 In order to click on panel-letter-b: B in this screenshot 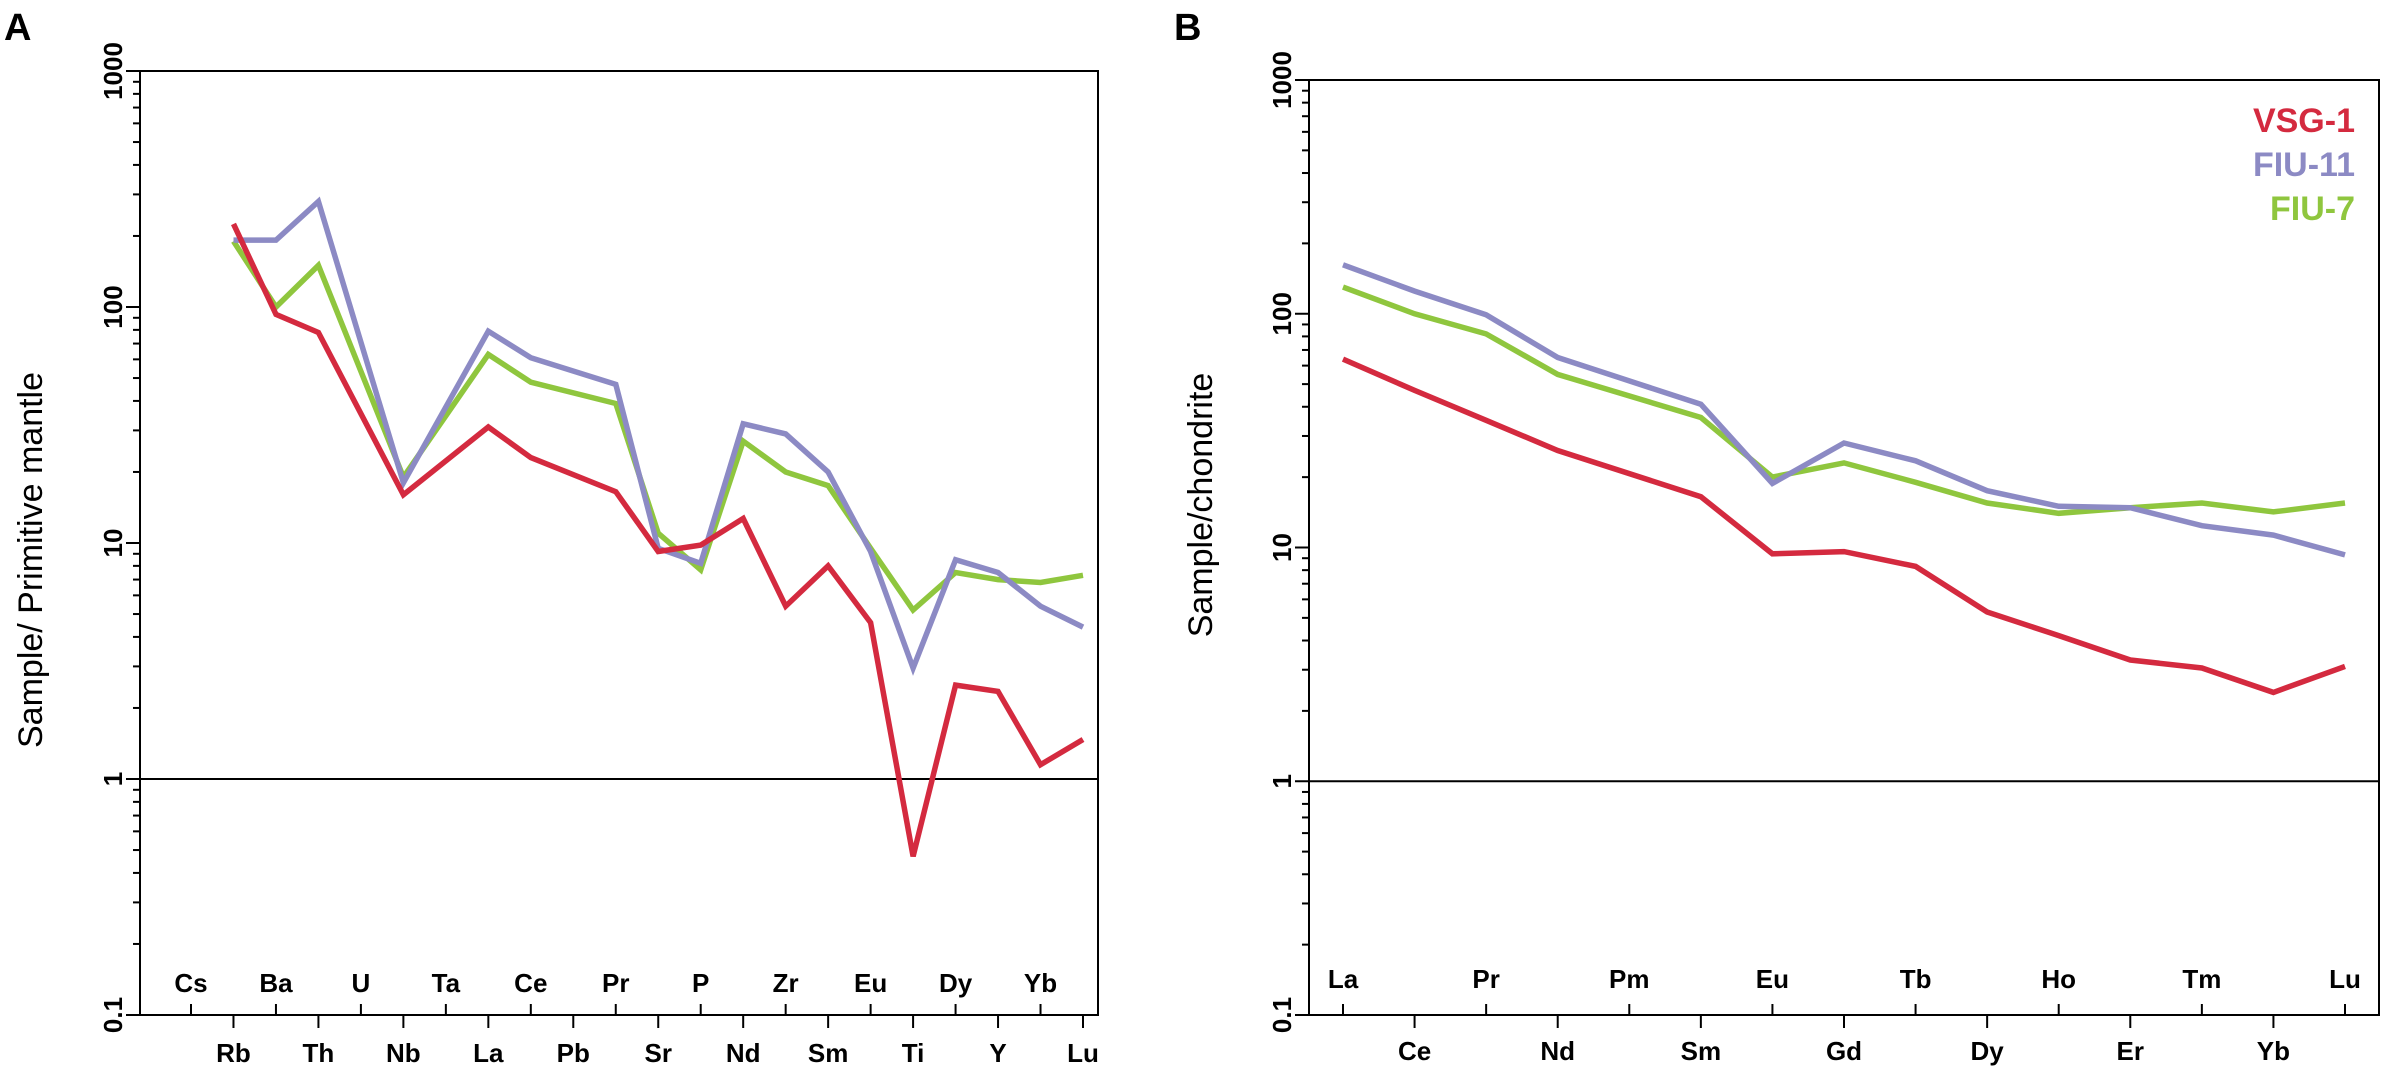, I will do `click(1187, 28)`.